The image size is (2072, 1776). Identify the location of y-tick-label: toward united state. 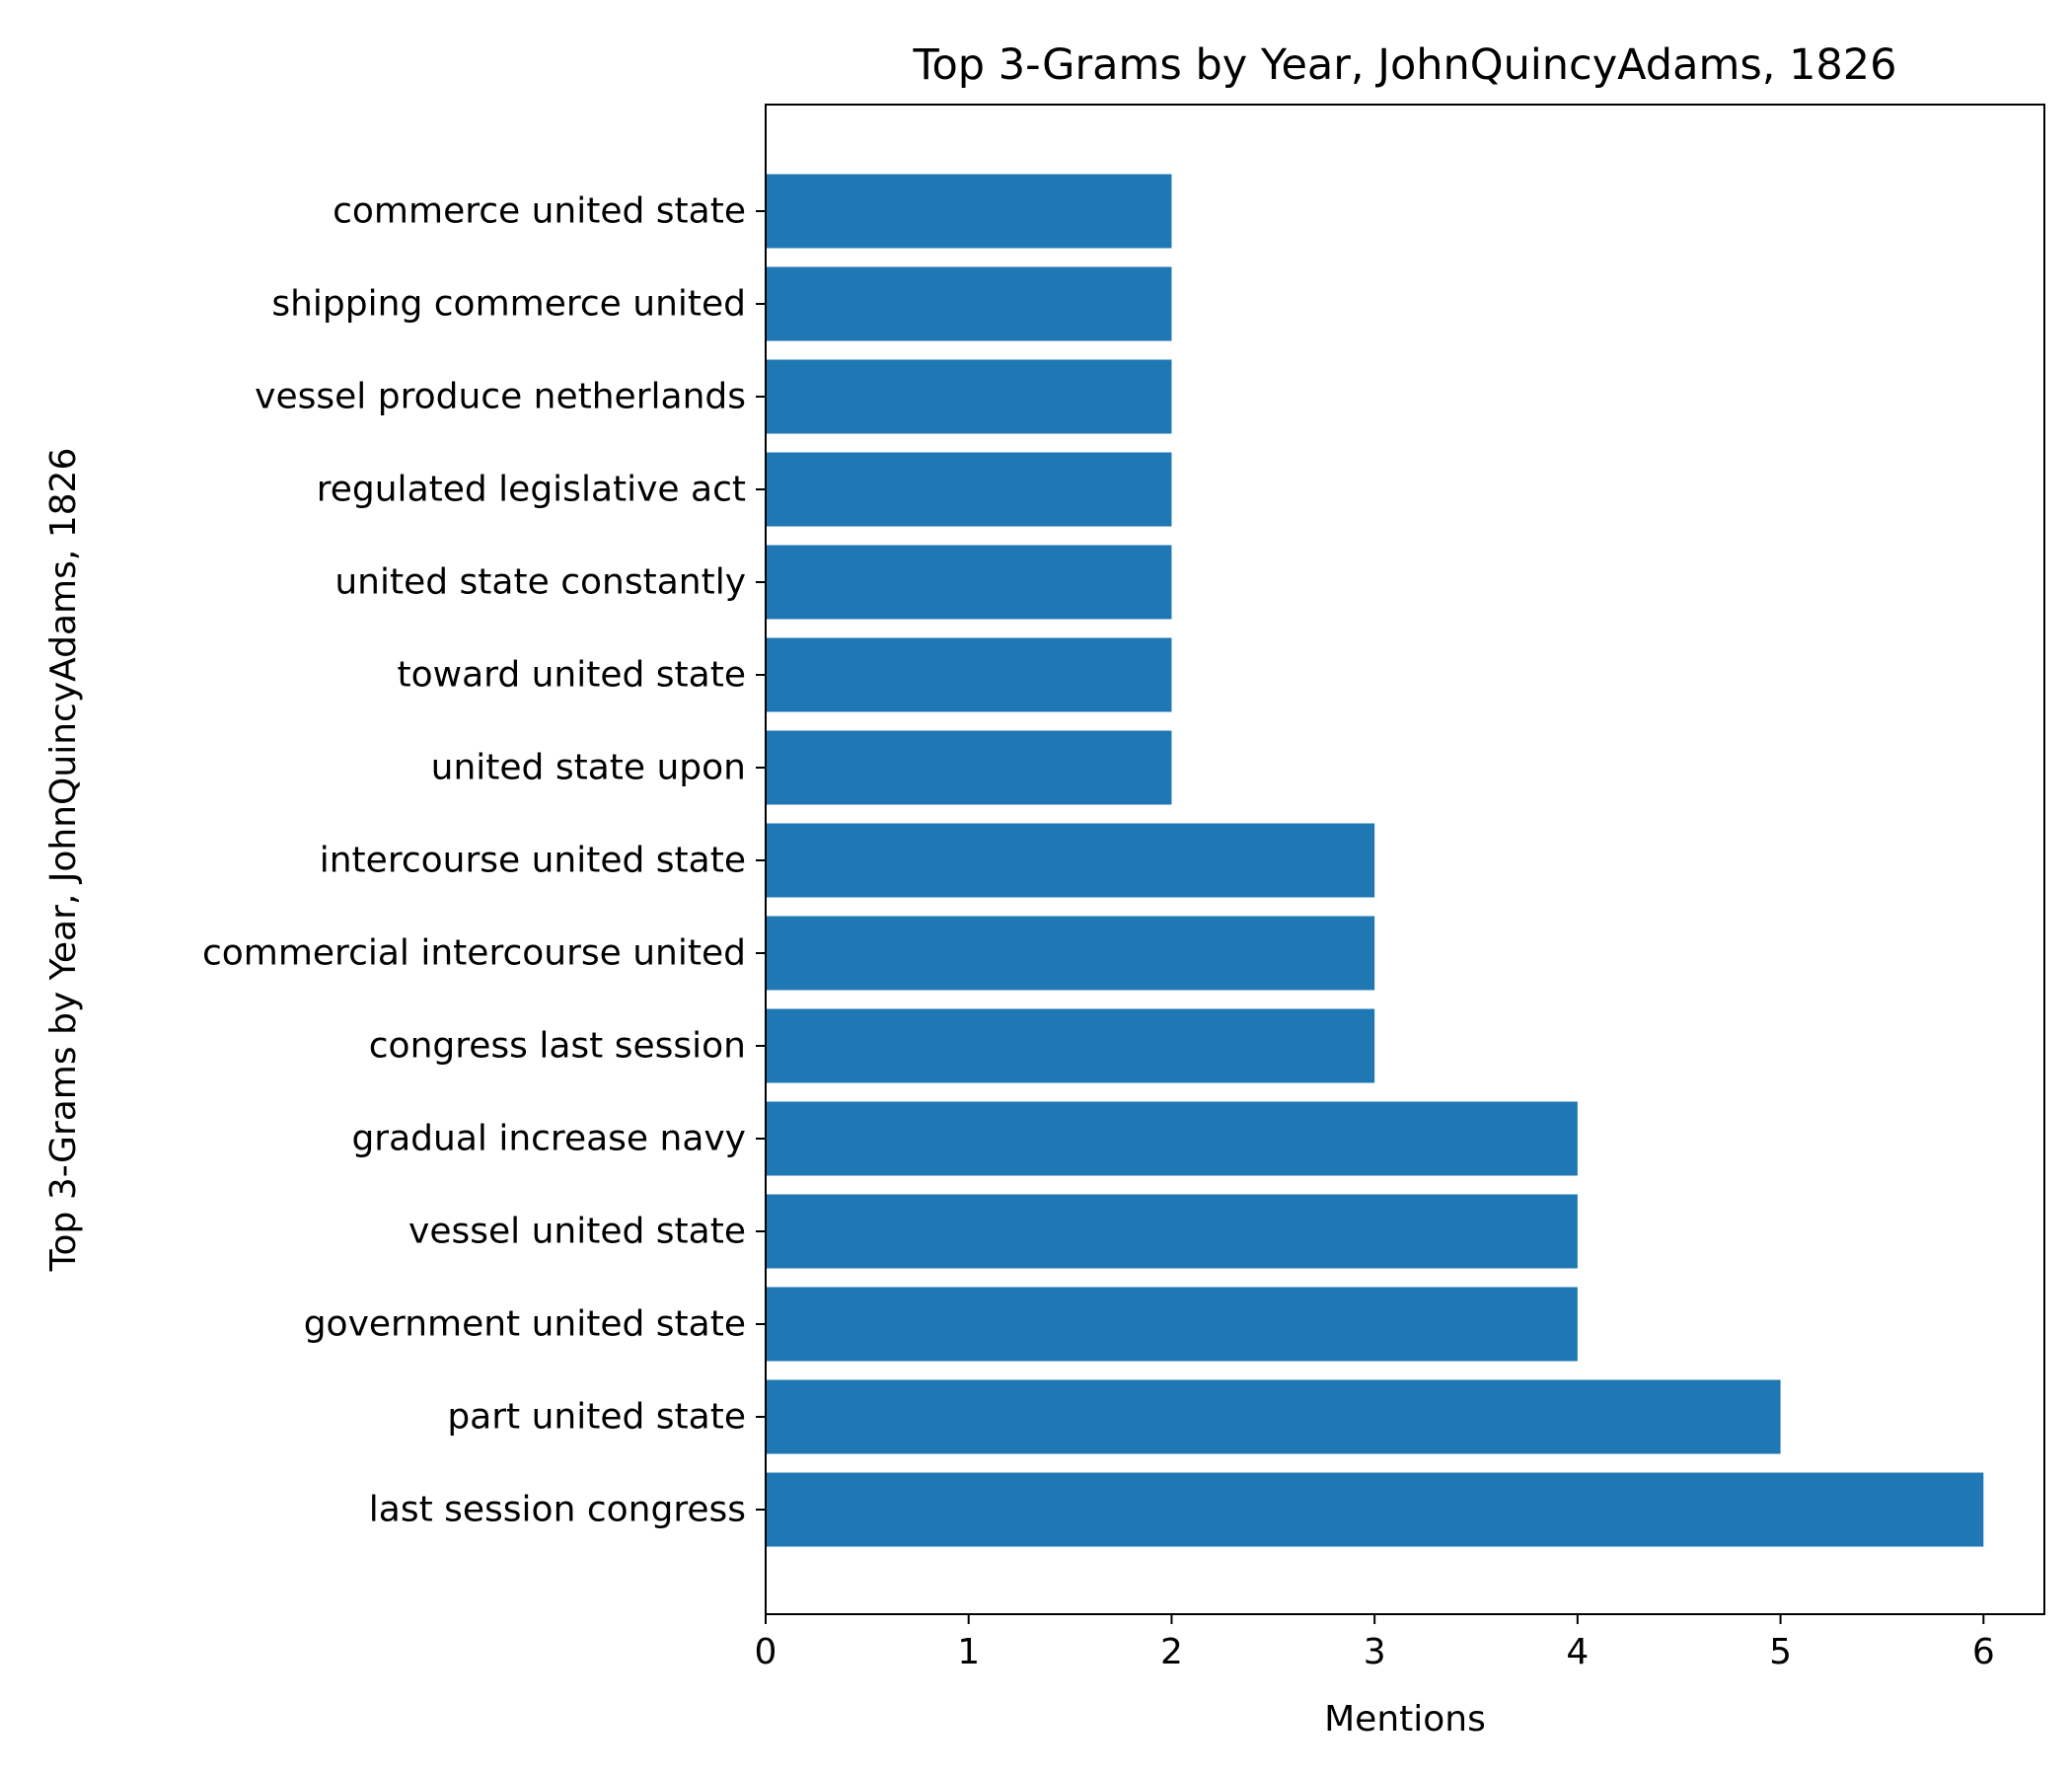
(573, 676).